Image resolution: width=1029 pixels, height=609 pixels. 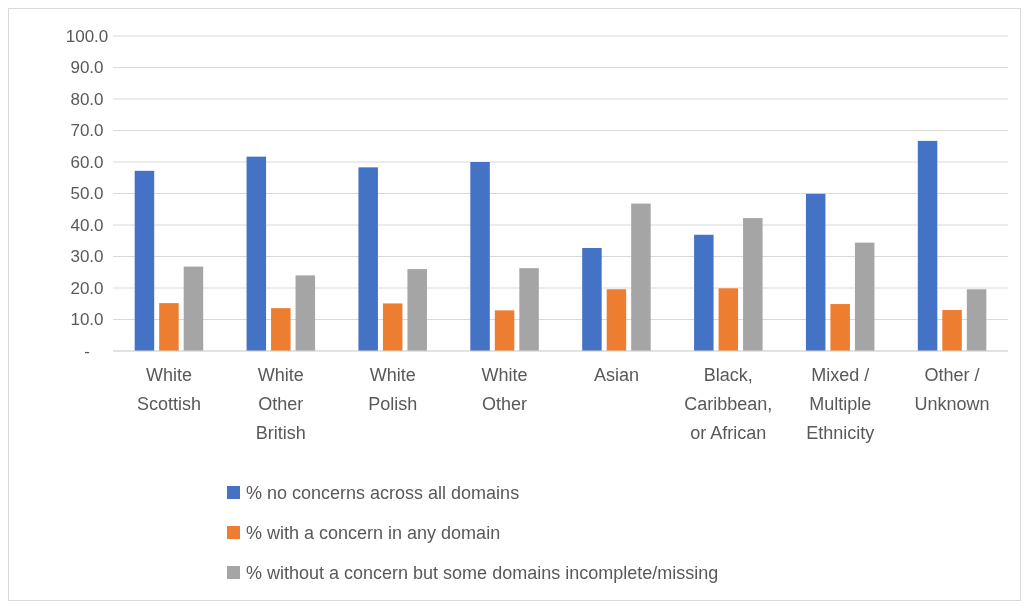 I want to click on legend-label: % no concerns across all domains, so click(x=383, y=493).